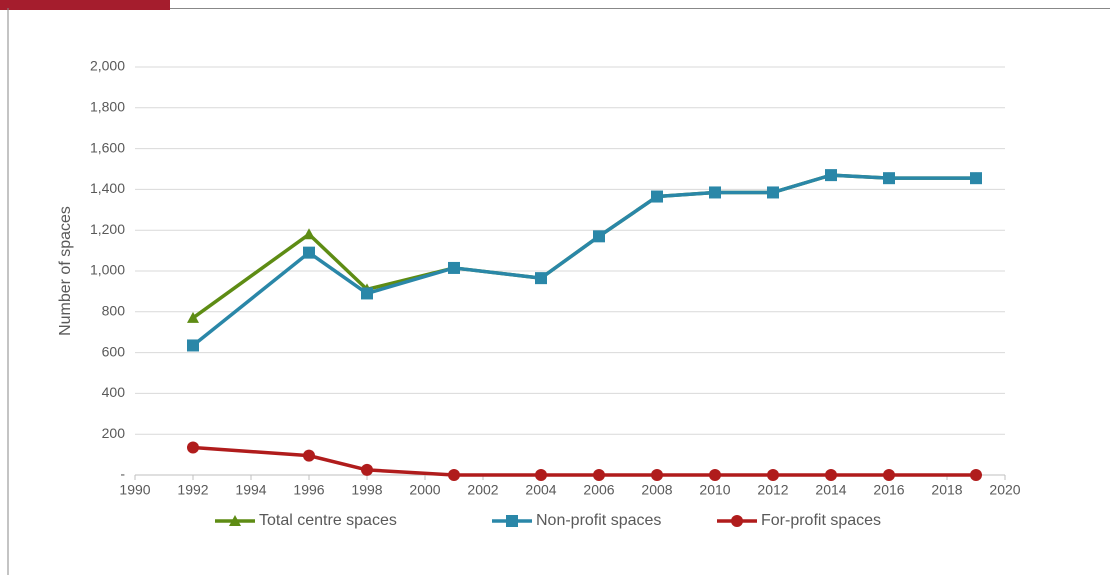  Describe the element at coordinates (540, 490) in the screenshot. I see `x-tick-label: 2004` at that location.